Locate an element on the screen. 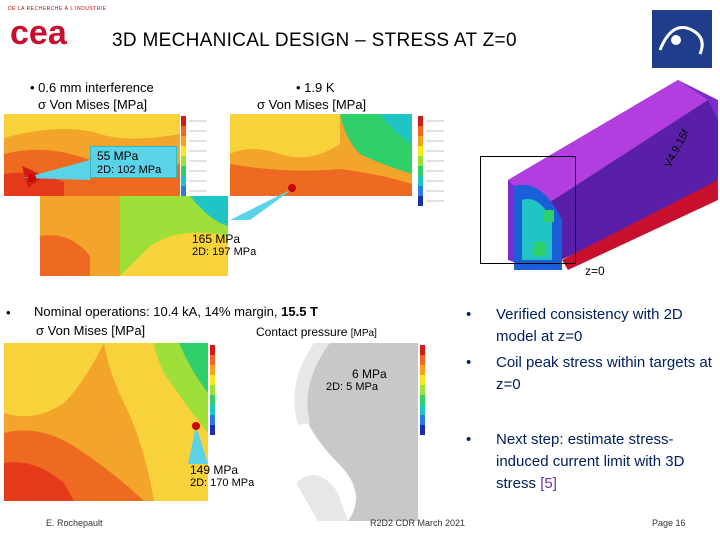 The height and width of the screenshot is (540, 720). footer-page: Page 16 is located at coordinates (669, 523).